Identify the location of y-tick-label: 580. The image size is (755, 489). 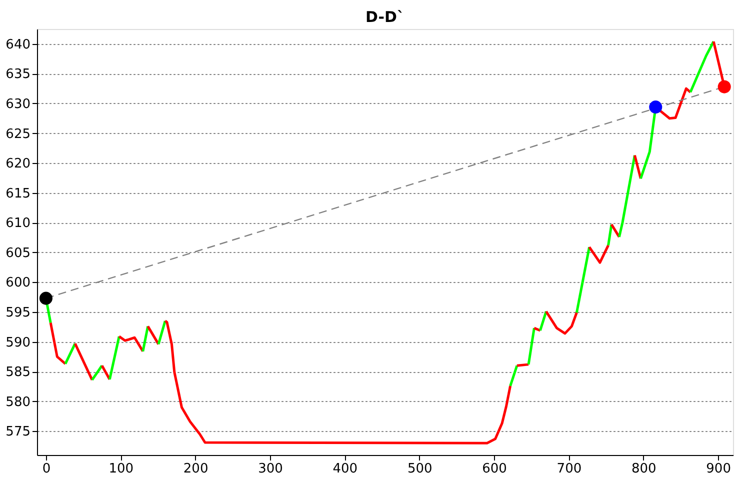
(18, 402).